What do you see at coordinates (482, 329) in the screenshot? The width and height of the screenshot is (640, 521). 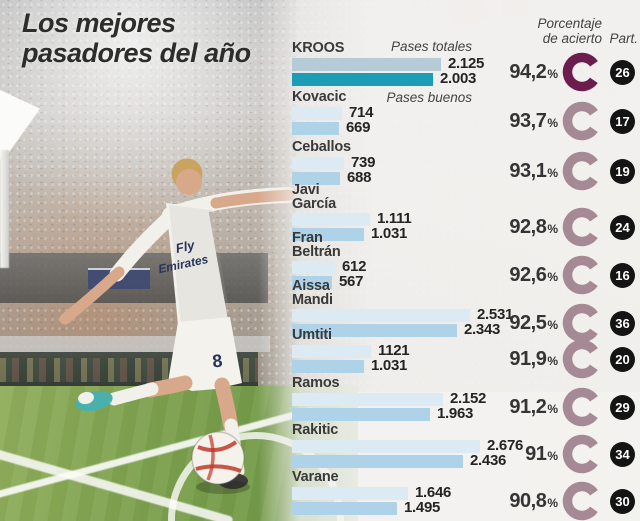 I see `good-passes-value: 2.343` at bounding box center [482, 329].